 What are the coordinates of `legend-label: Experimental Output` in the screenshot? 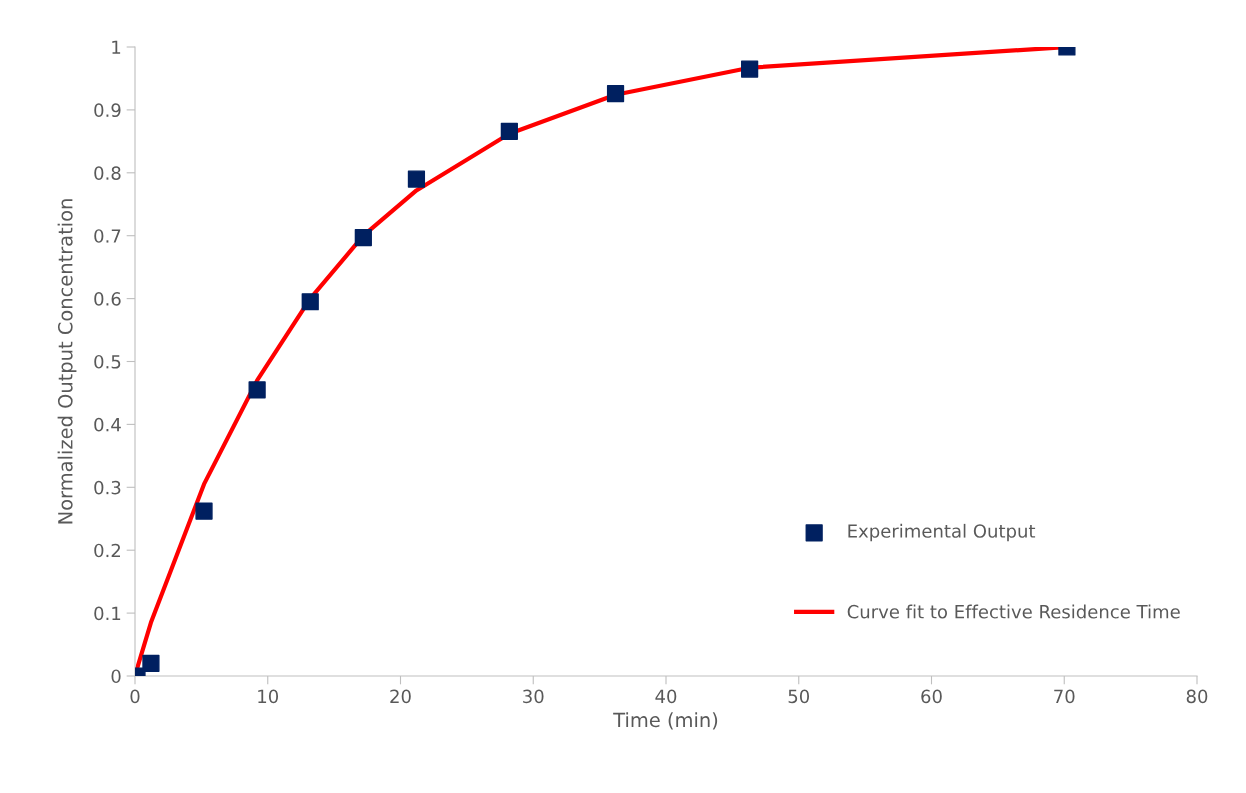 It's located at (942, 532).